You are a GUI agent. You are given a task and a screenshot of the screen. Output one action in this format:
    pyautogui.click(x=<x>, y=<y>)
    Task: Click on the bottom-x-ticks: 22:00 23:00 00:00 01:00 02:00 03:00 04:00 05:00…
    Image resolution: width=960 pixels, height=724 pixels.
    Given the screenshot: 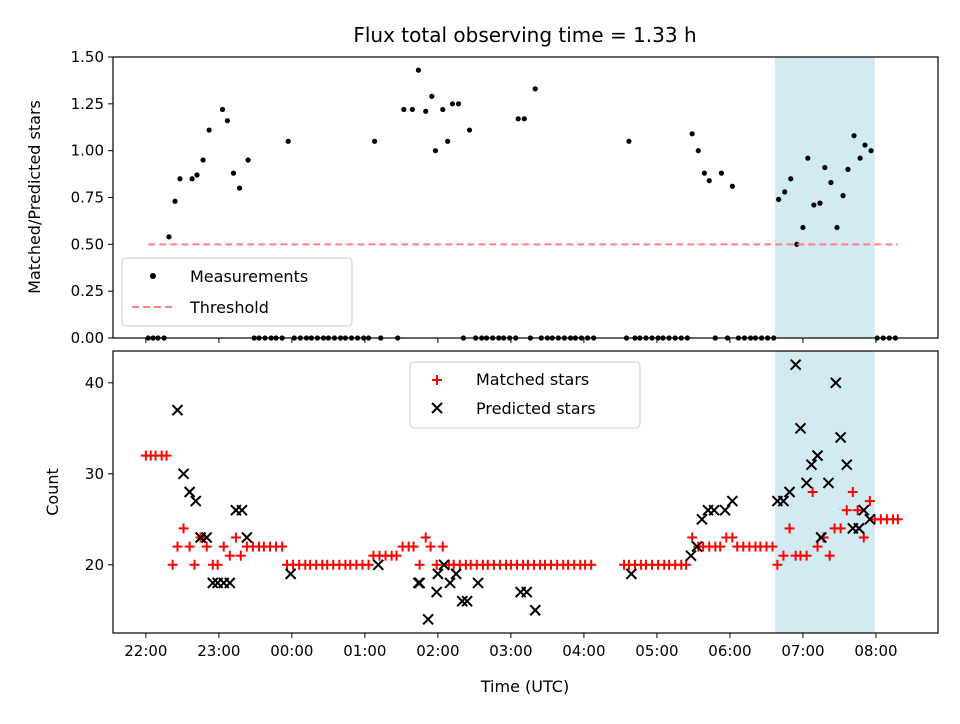 What is the action you would take?
    pyautogui.click(x=511, y=646)
    